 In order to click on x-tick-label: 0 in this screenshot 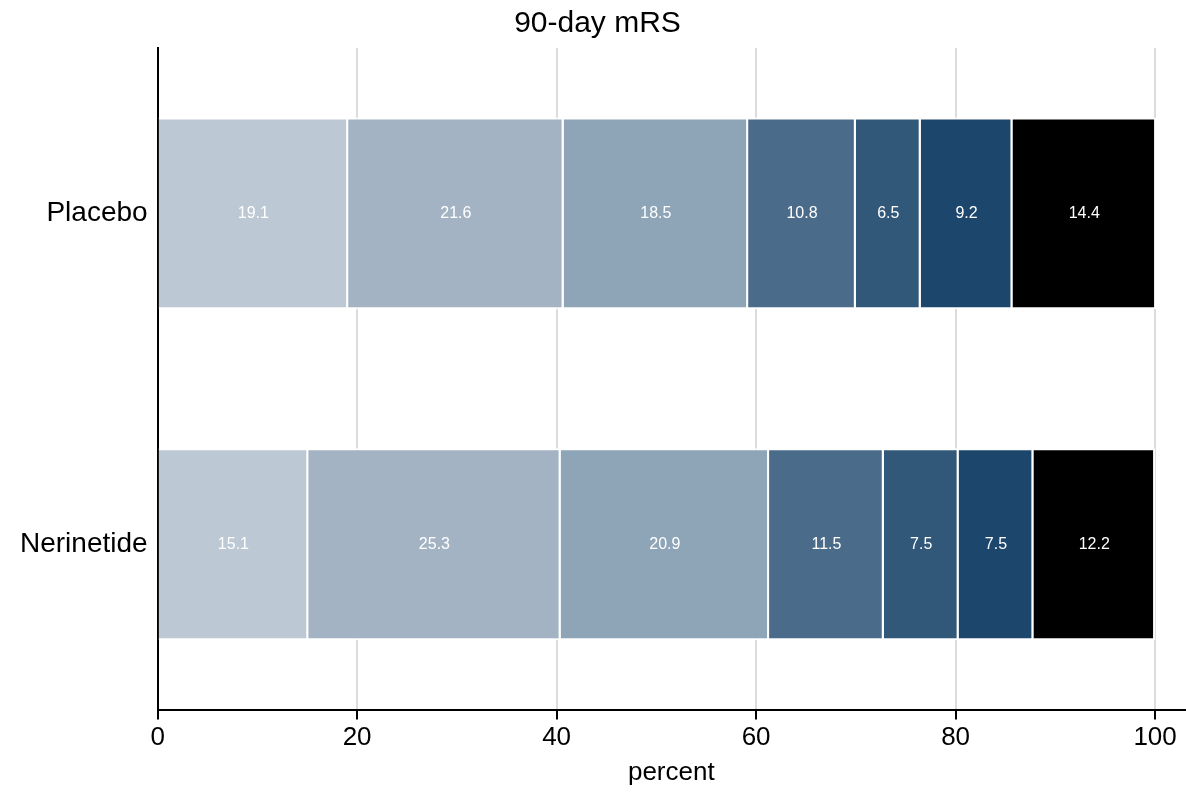, I will do `click(157, 736)`.